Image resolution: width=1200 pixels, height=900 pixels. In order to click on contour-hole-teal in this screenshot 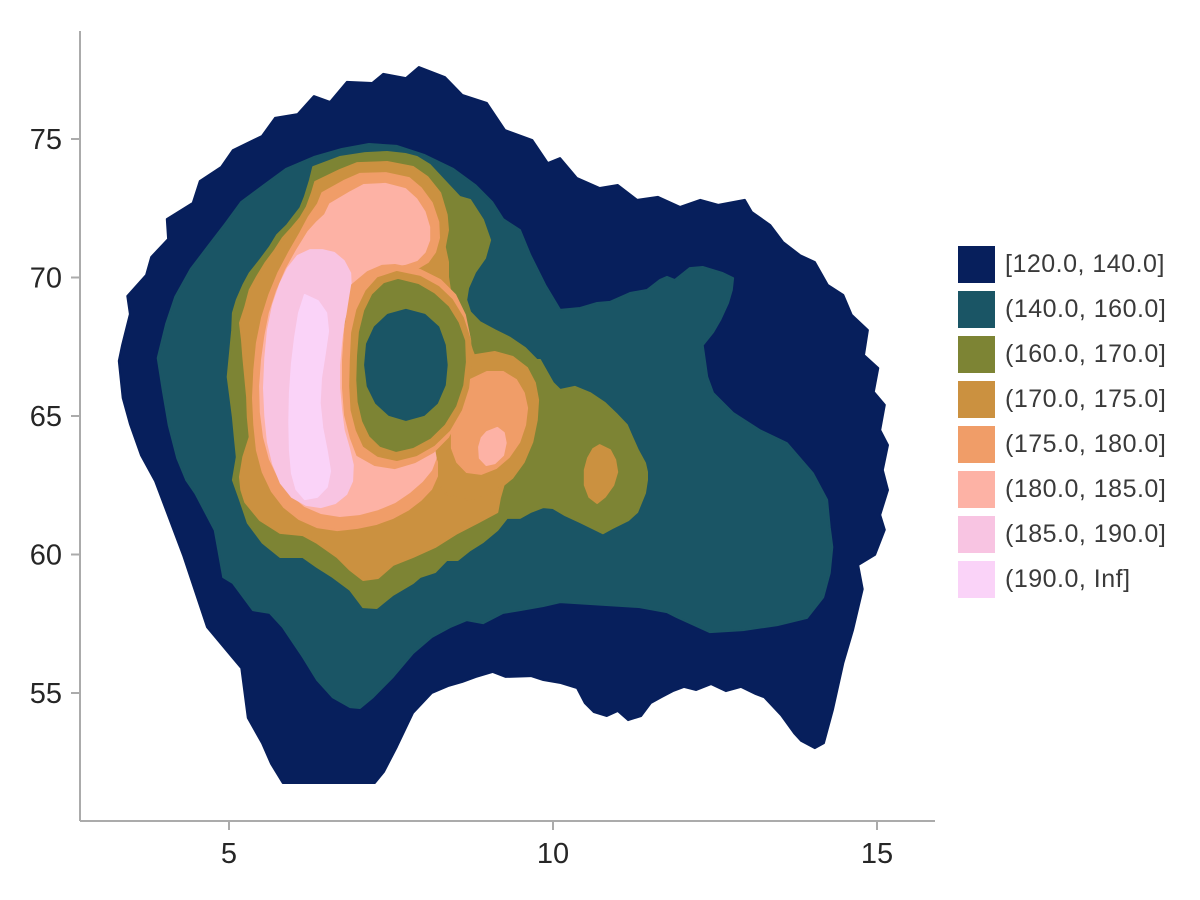, I will do `click(406, 364)`.